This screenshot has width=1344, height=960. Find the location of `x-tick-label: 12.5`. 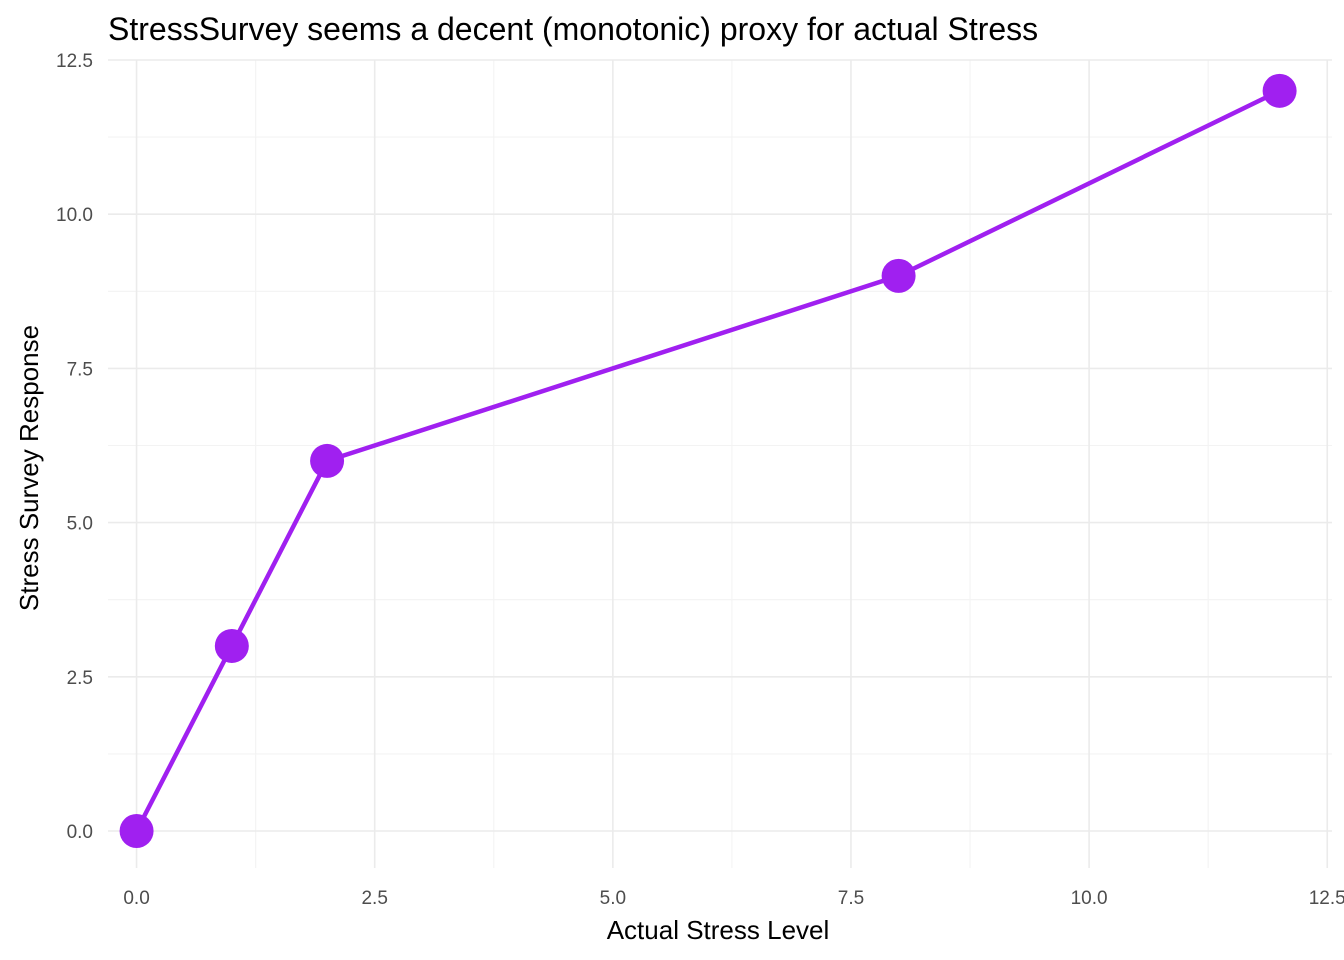

x-tick-label: 12.5 is located at coordinates (1326, 898).